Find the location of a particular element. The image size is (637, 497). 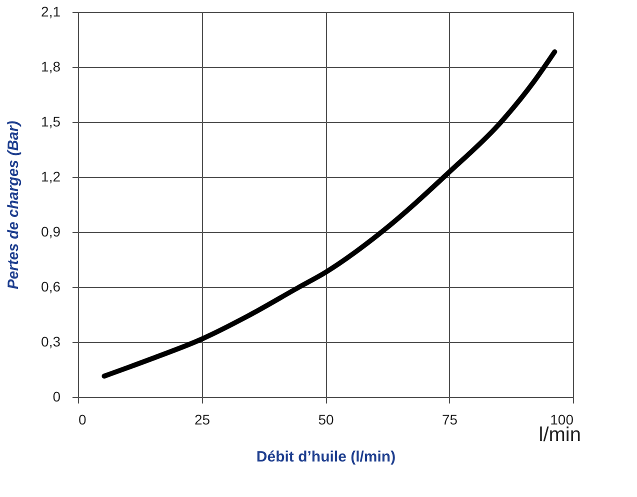

y-tick-label: 0,9 is located at coordinates (51, 232).